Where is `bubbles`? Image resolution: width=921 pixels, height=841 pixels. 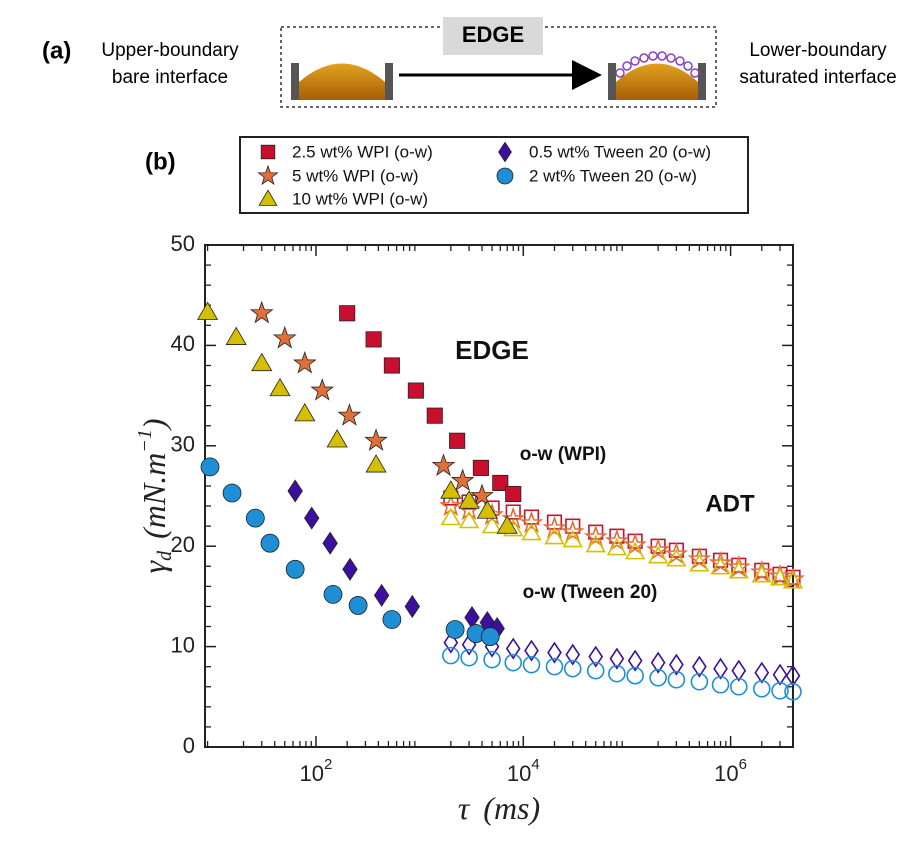
bubbles is located at coordinates (657, 64).